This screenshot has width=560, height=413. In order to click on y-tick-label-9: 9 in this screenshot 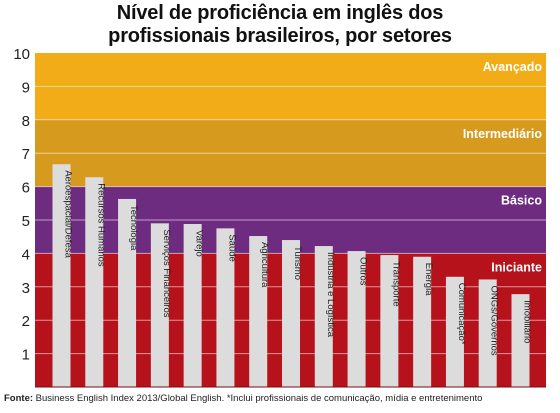, I will do `click(26, 87)`.